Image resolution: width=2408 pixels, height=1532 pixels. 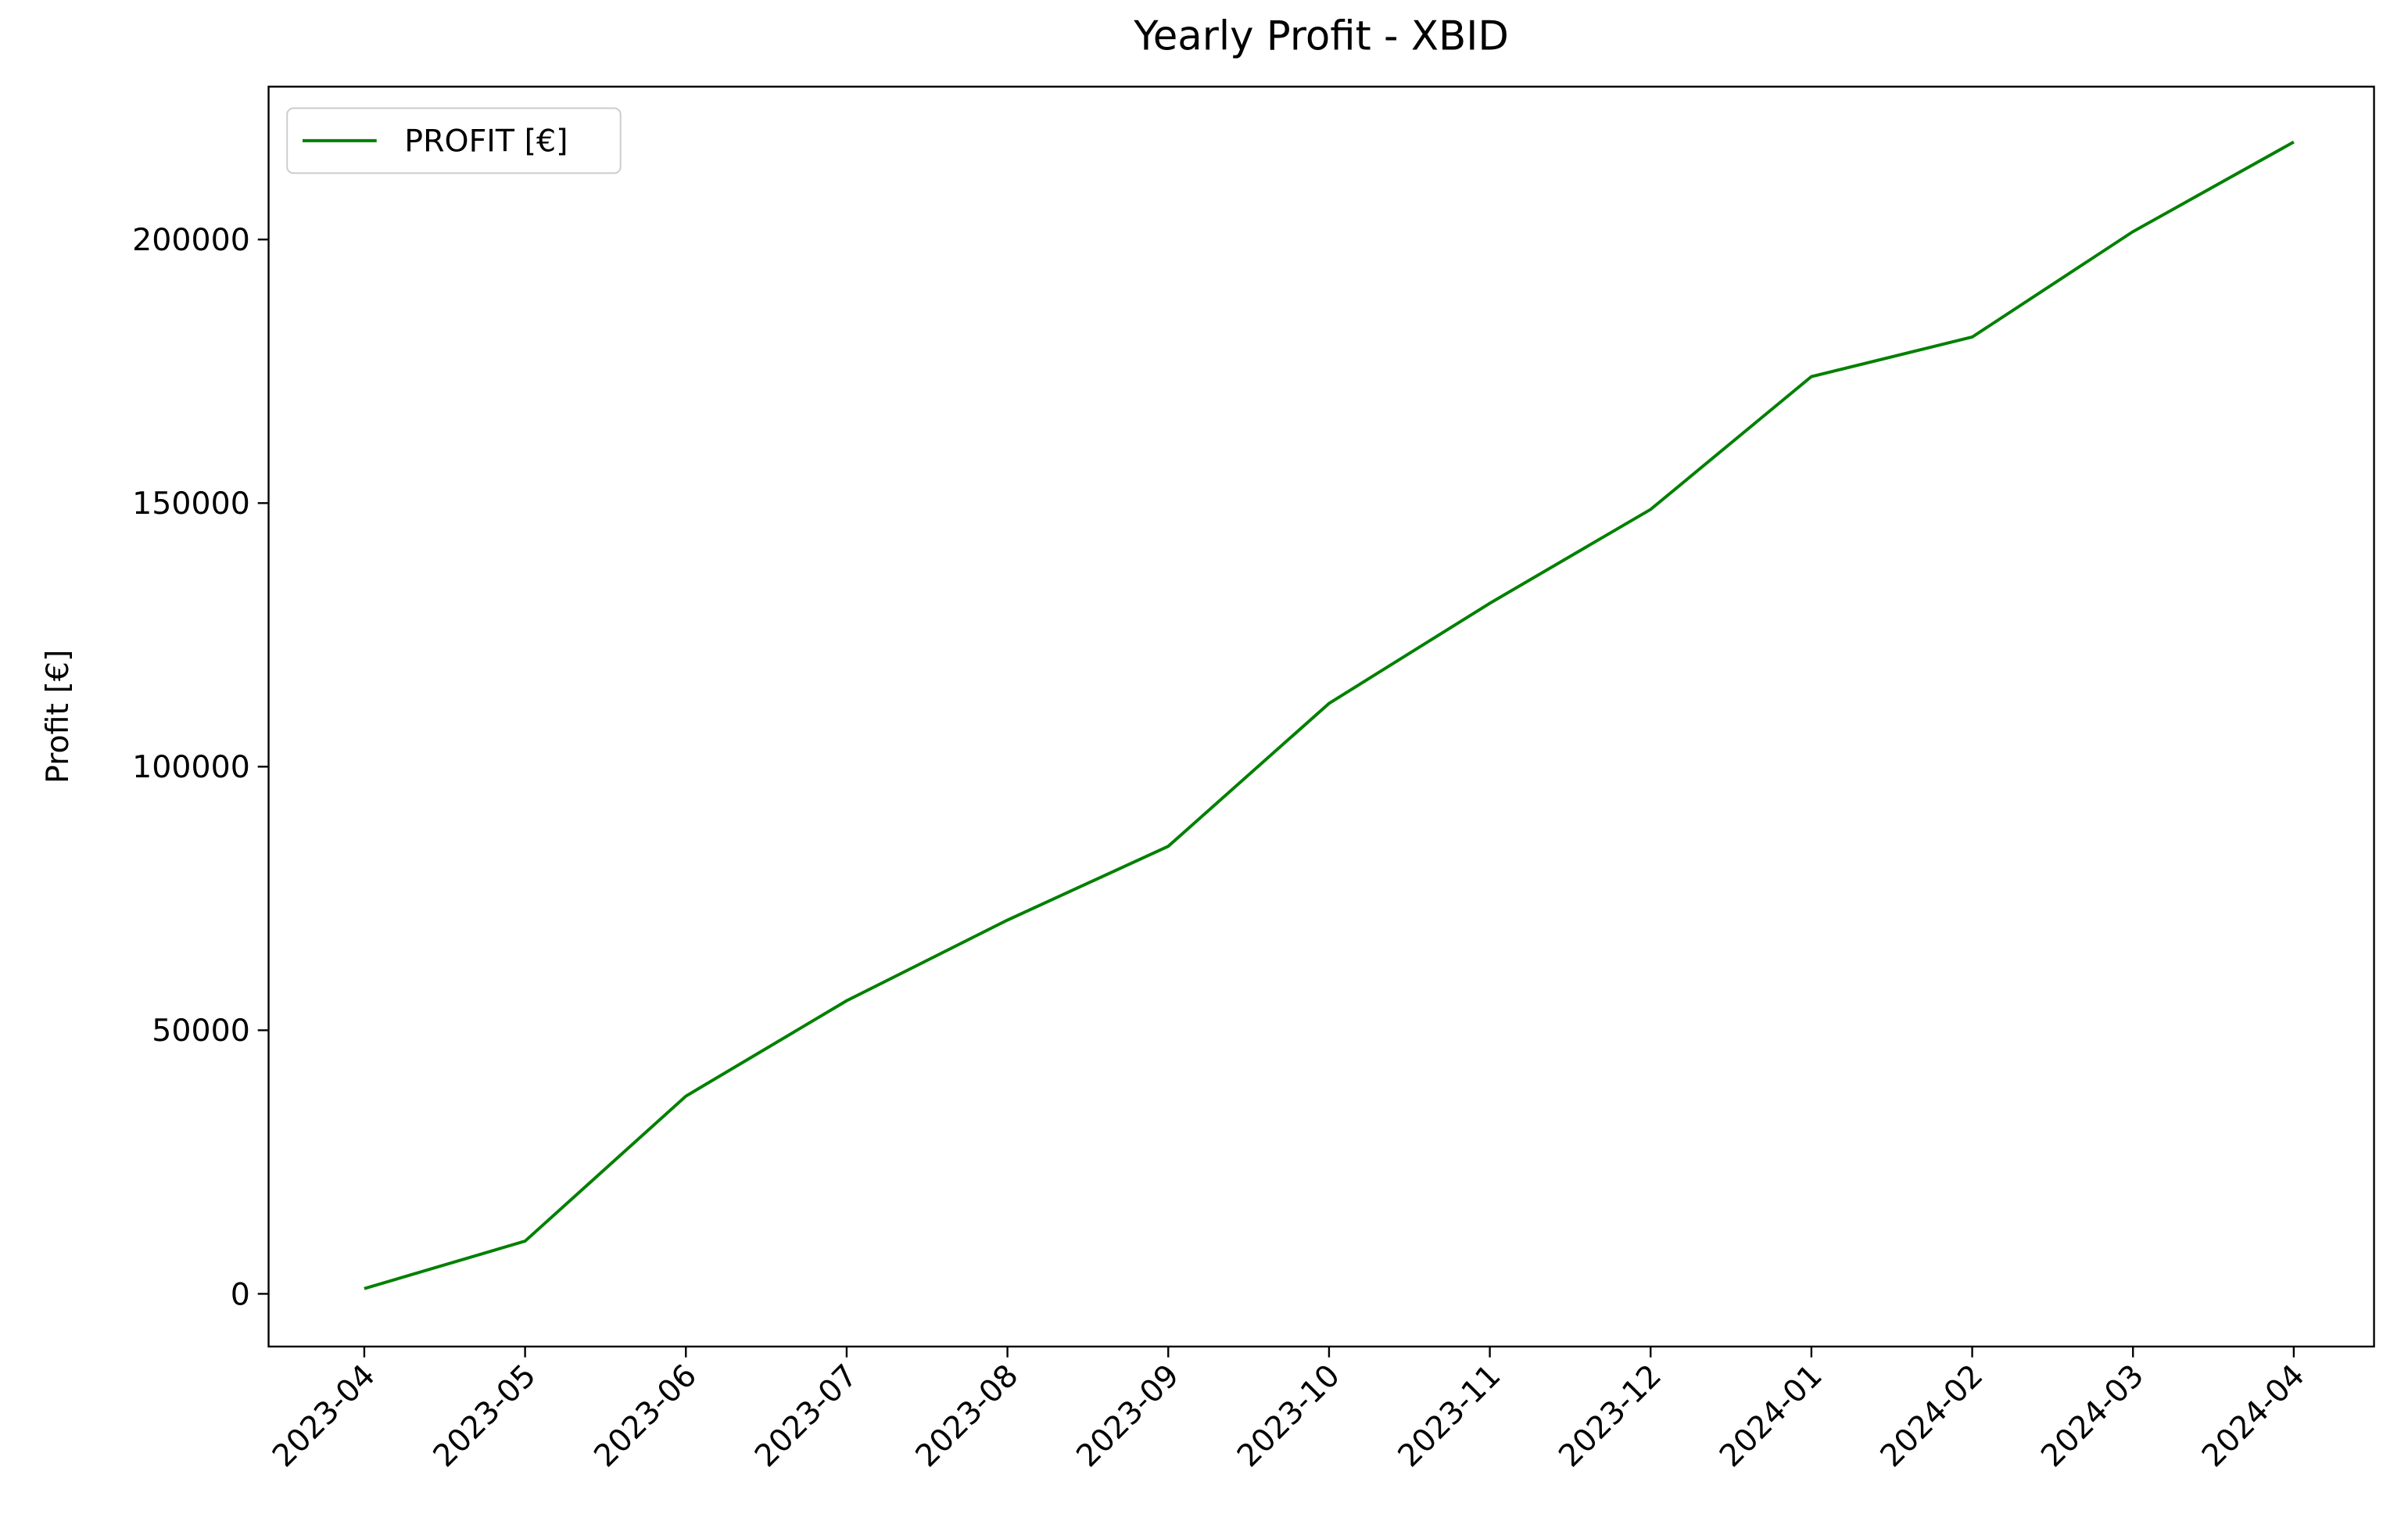 I want to click on y-tick-label: 150000, so click(x=191, y=504).